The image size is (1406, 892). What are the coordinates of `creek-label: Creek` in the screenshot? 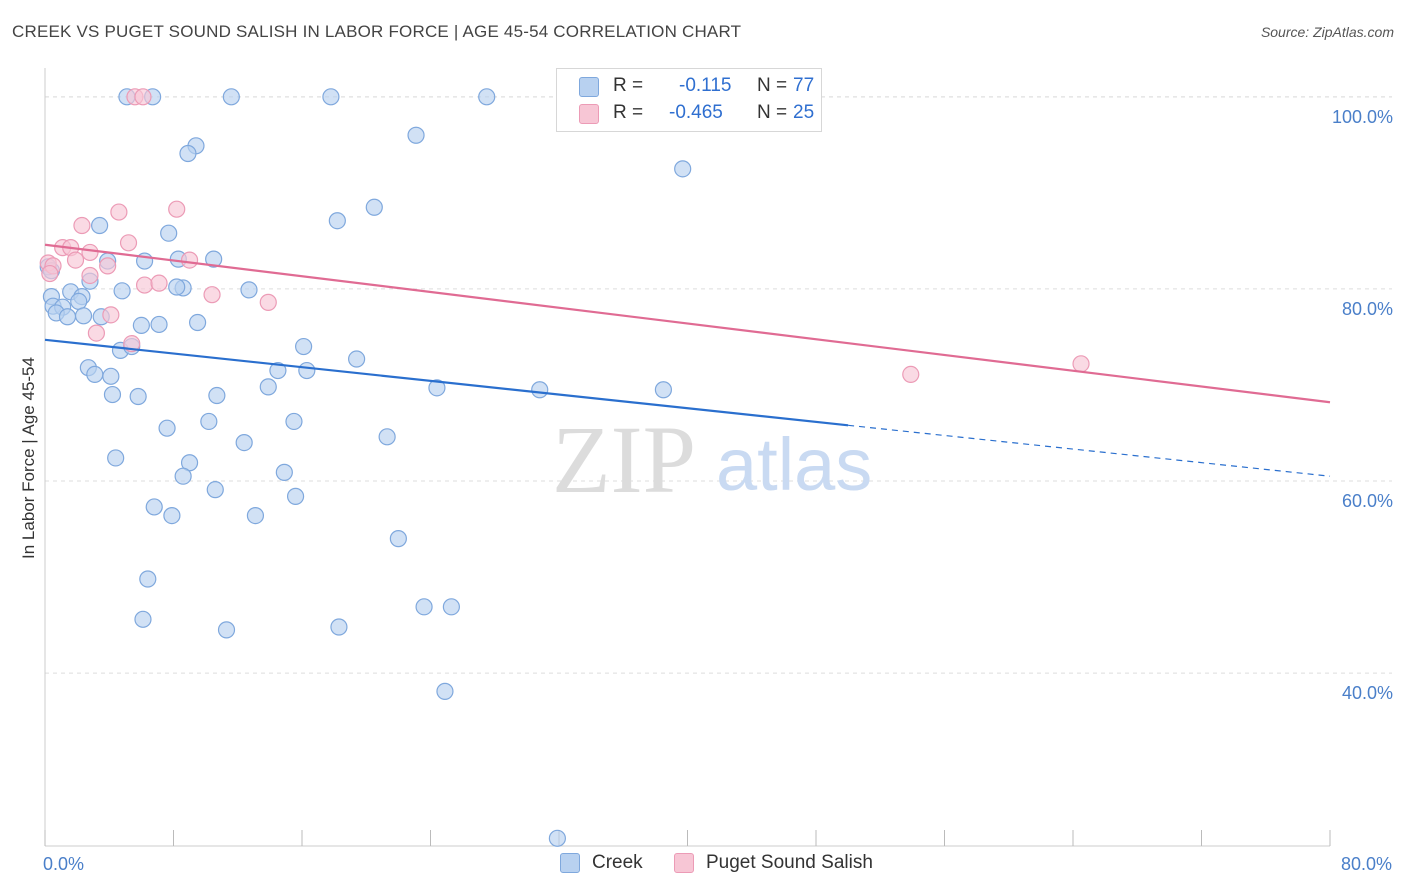 It's located at (617, 862).